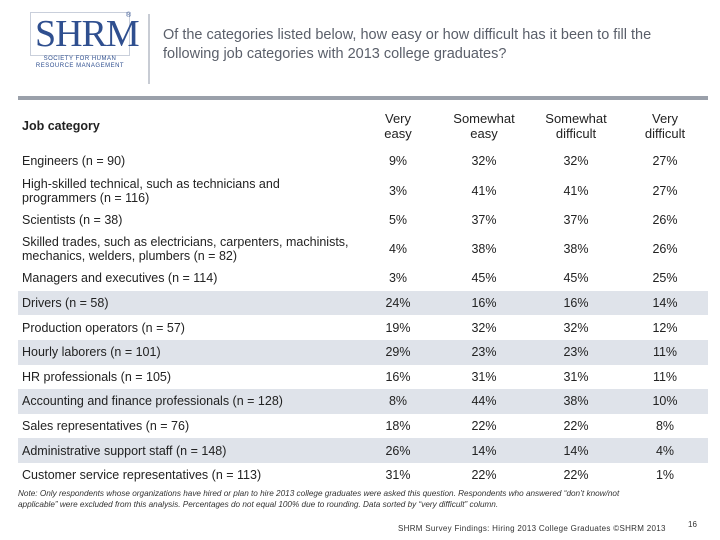 The image size is (720, 540). I want to click on cell-very-easy: 8%, so click(398, 401).